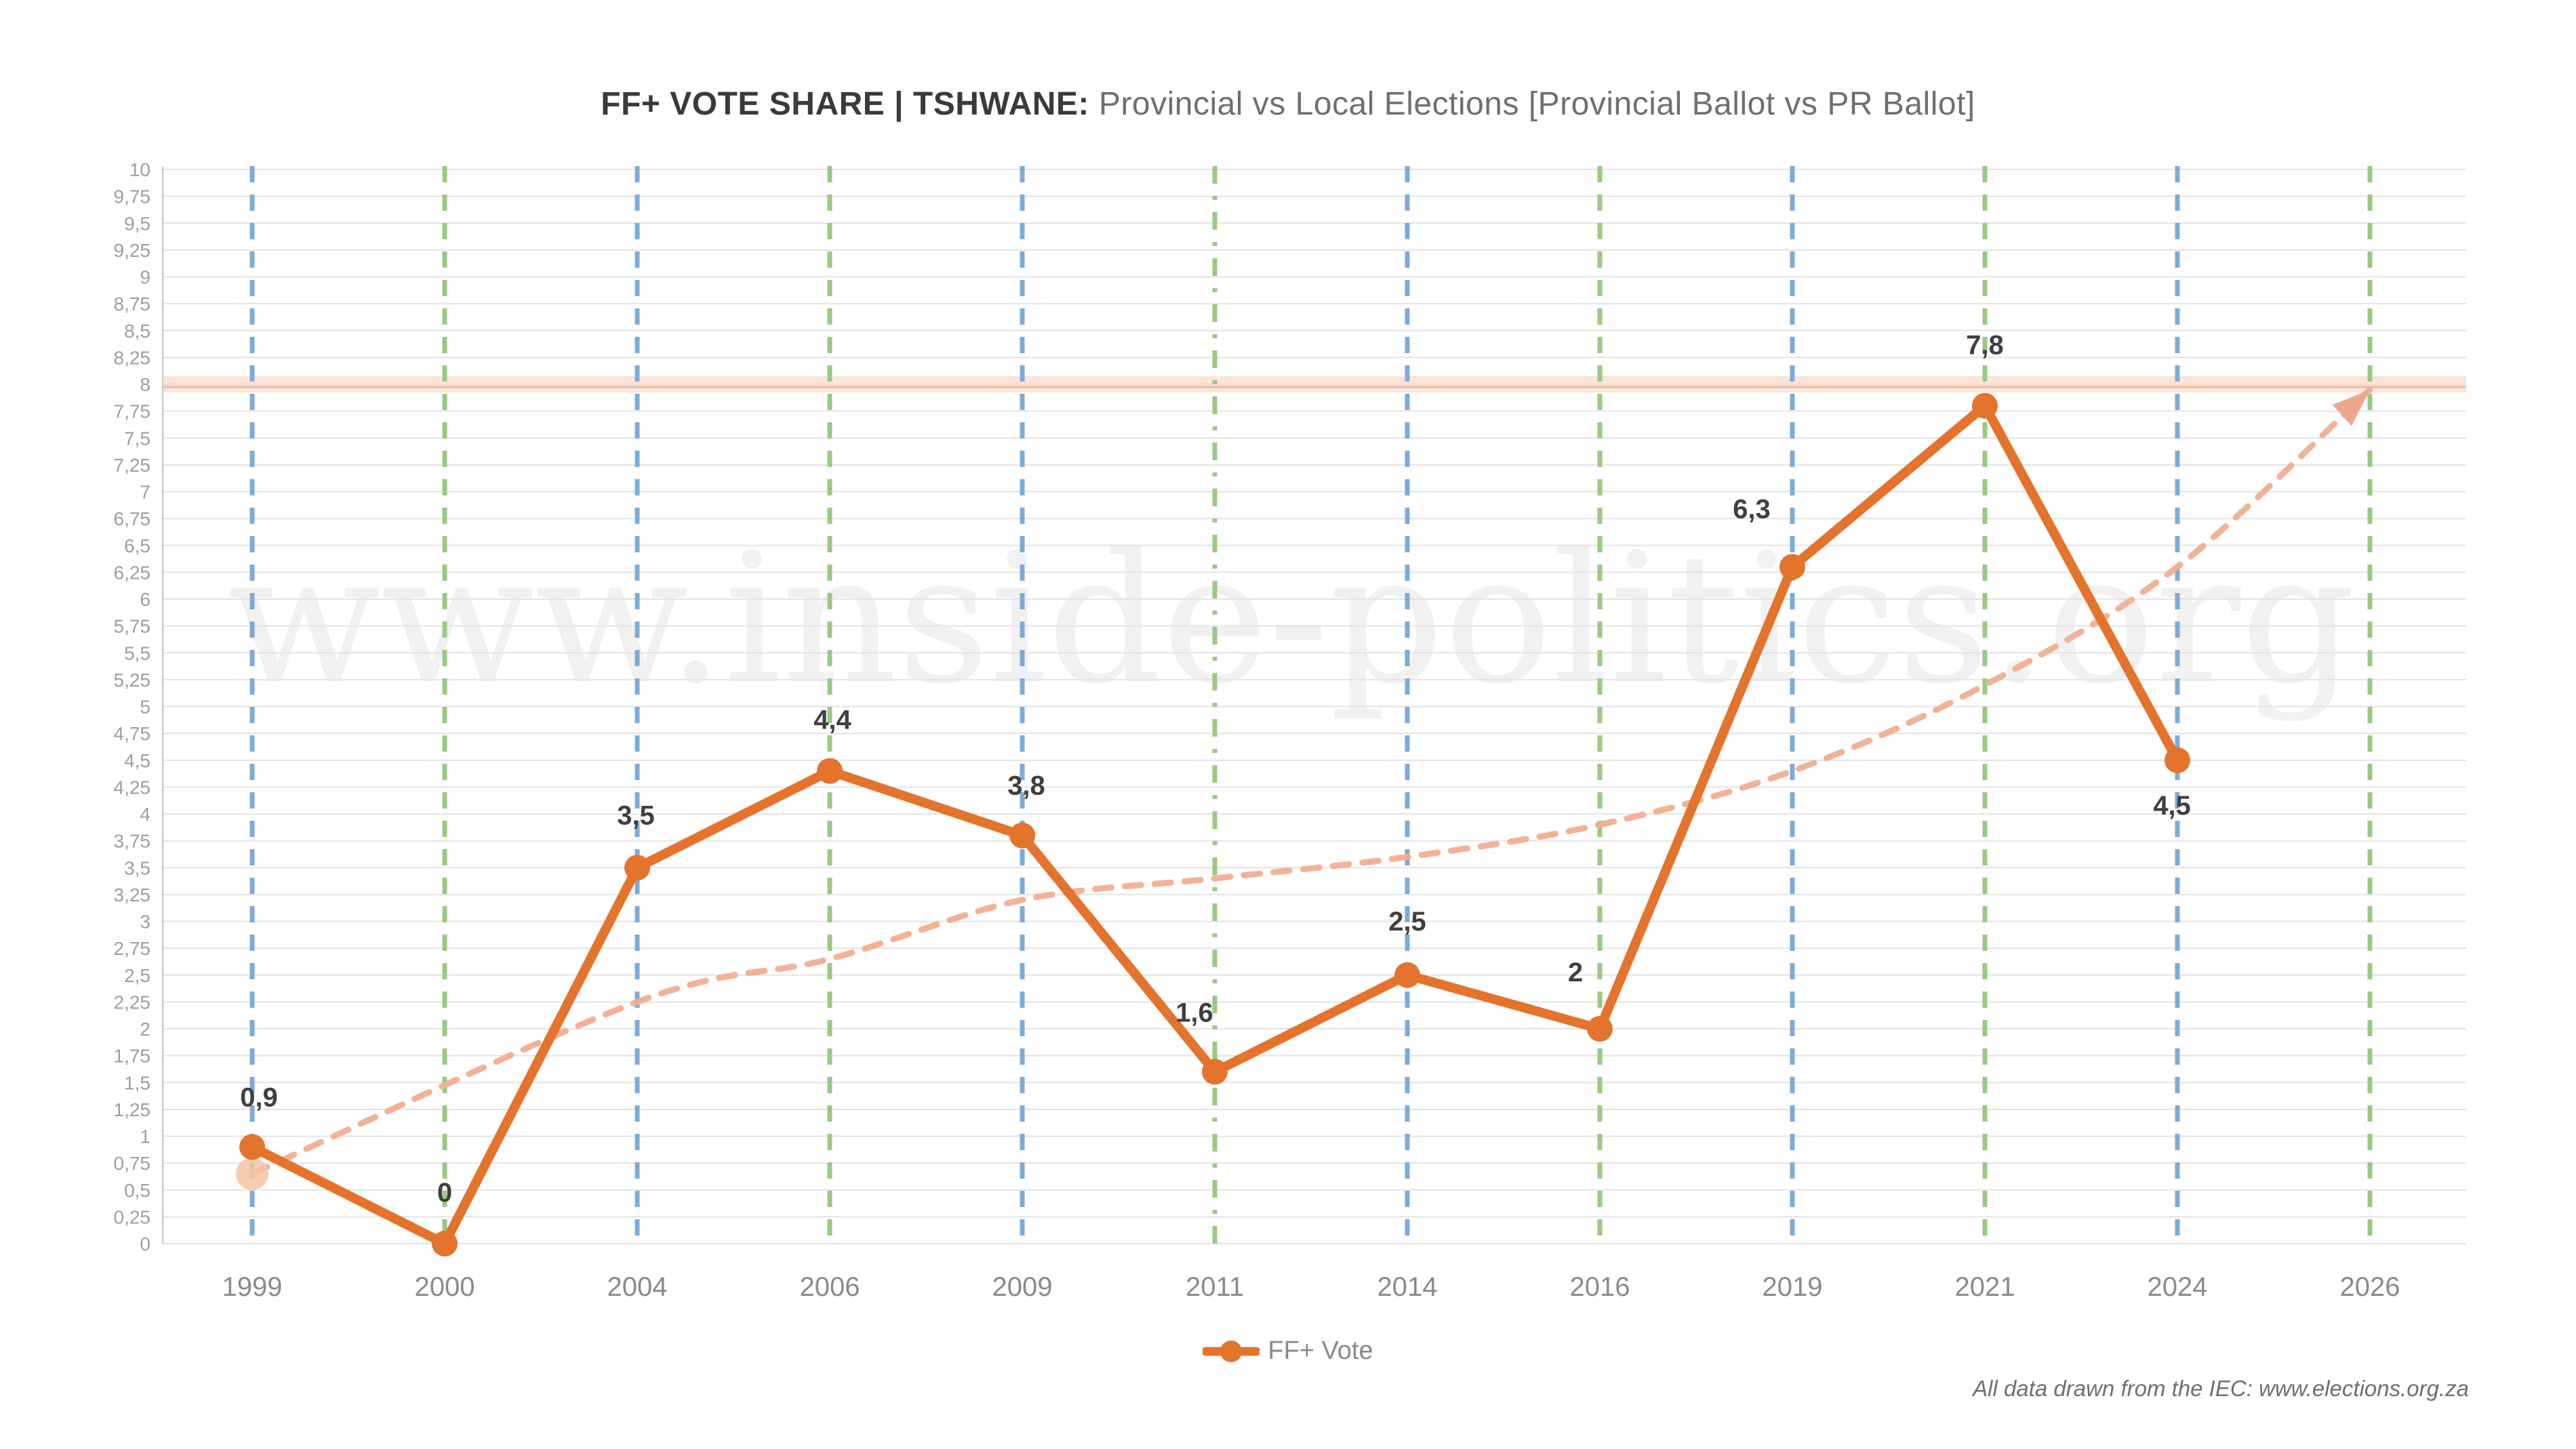 This screenshot has width=2576, height=1449. What do you see at coordinates (1026, 786) in the screenshot?
I see `data-point-label: 3,8` at bounding box center [1026, 786].